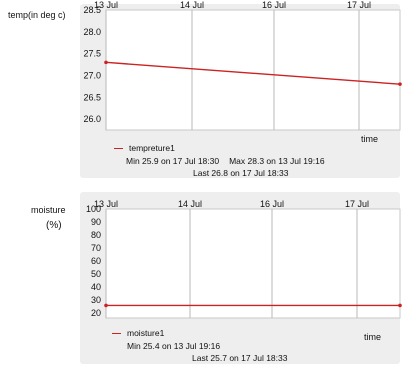  I want to click on temperature-last-stat: Last 26.8 on 17 Jul 18:33, so click(241, 173).